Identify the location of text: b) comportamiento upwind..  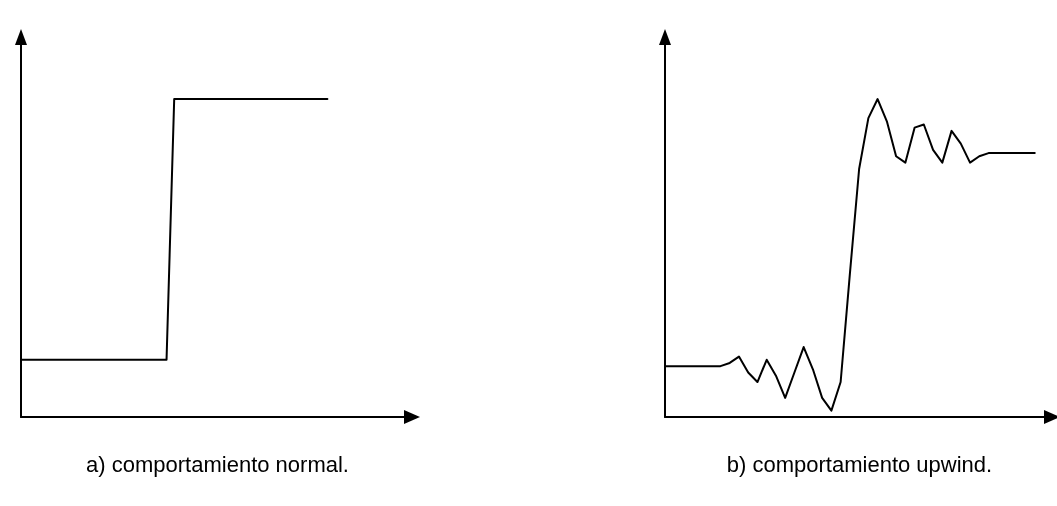
(859, 464).